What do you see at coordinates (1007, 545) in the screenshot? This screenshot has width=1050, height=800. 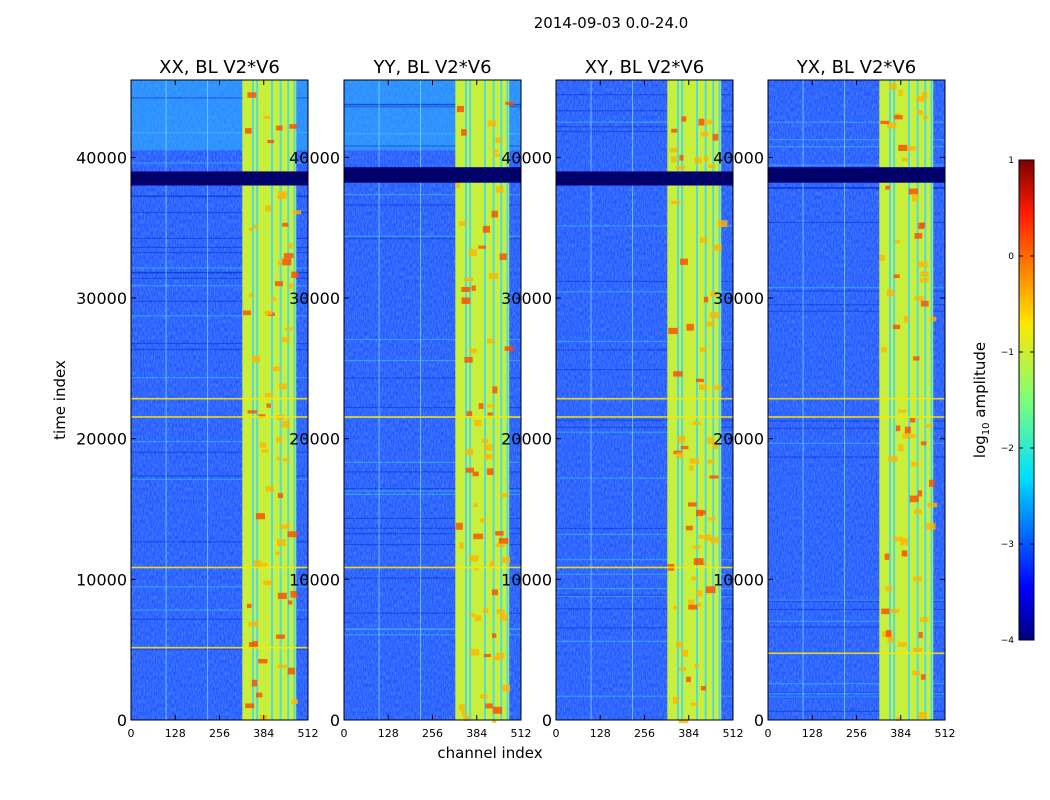 I see `colorbar-tick-label: −3` at bounding box center [1007, 545].